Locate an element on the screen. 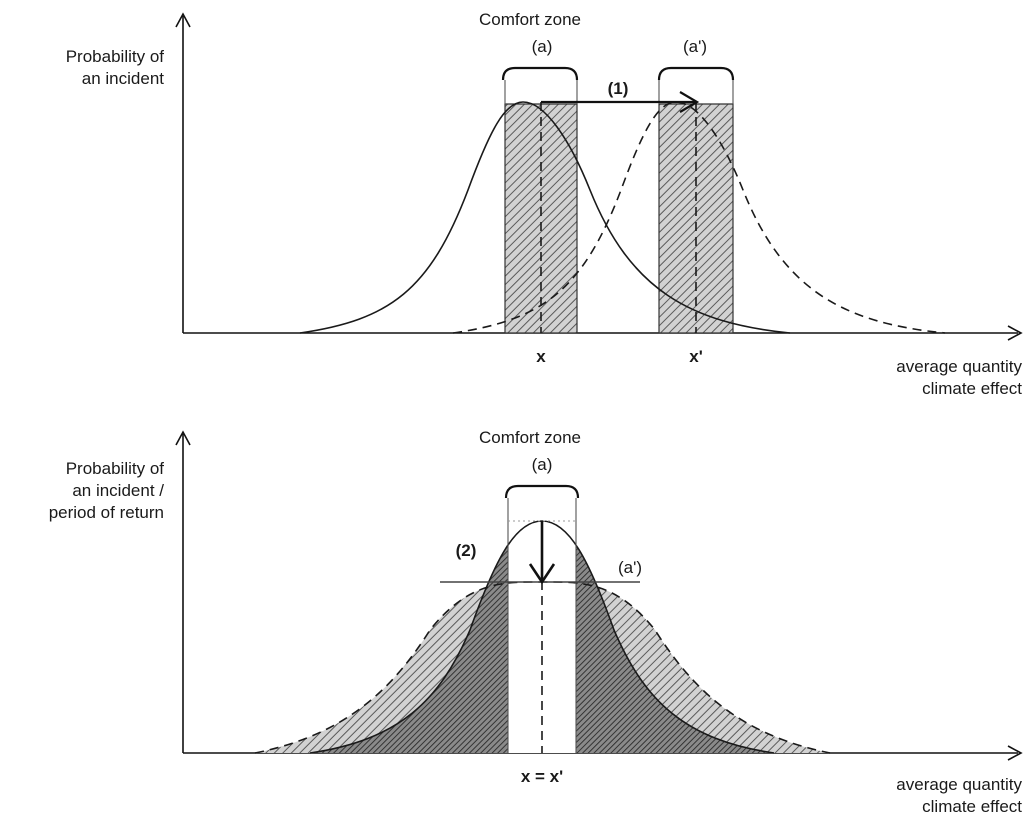 The width and height of the screenshot is (1027, 818). top-solid-curve is located at coordinates (545, 217).